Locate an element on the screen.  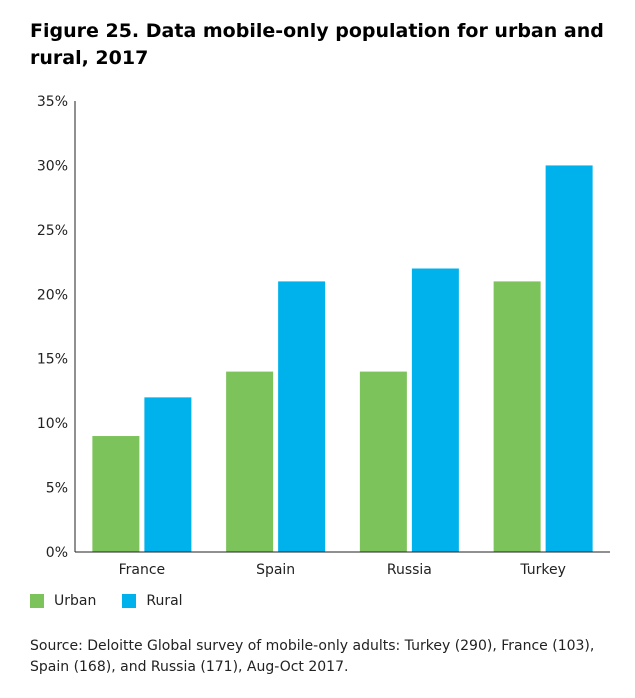
x-tick-label: Turkey is located at coordinates (542, 570).